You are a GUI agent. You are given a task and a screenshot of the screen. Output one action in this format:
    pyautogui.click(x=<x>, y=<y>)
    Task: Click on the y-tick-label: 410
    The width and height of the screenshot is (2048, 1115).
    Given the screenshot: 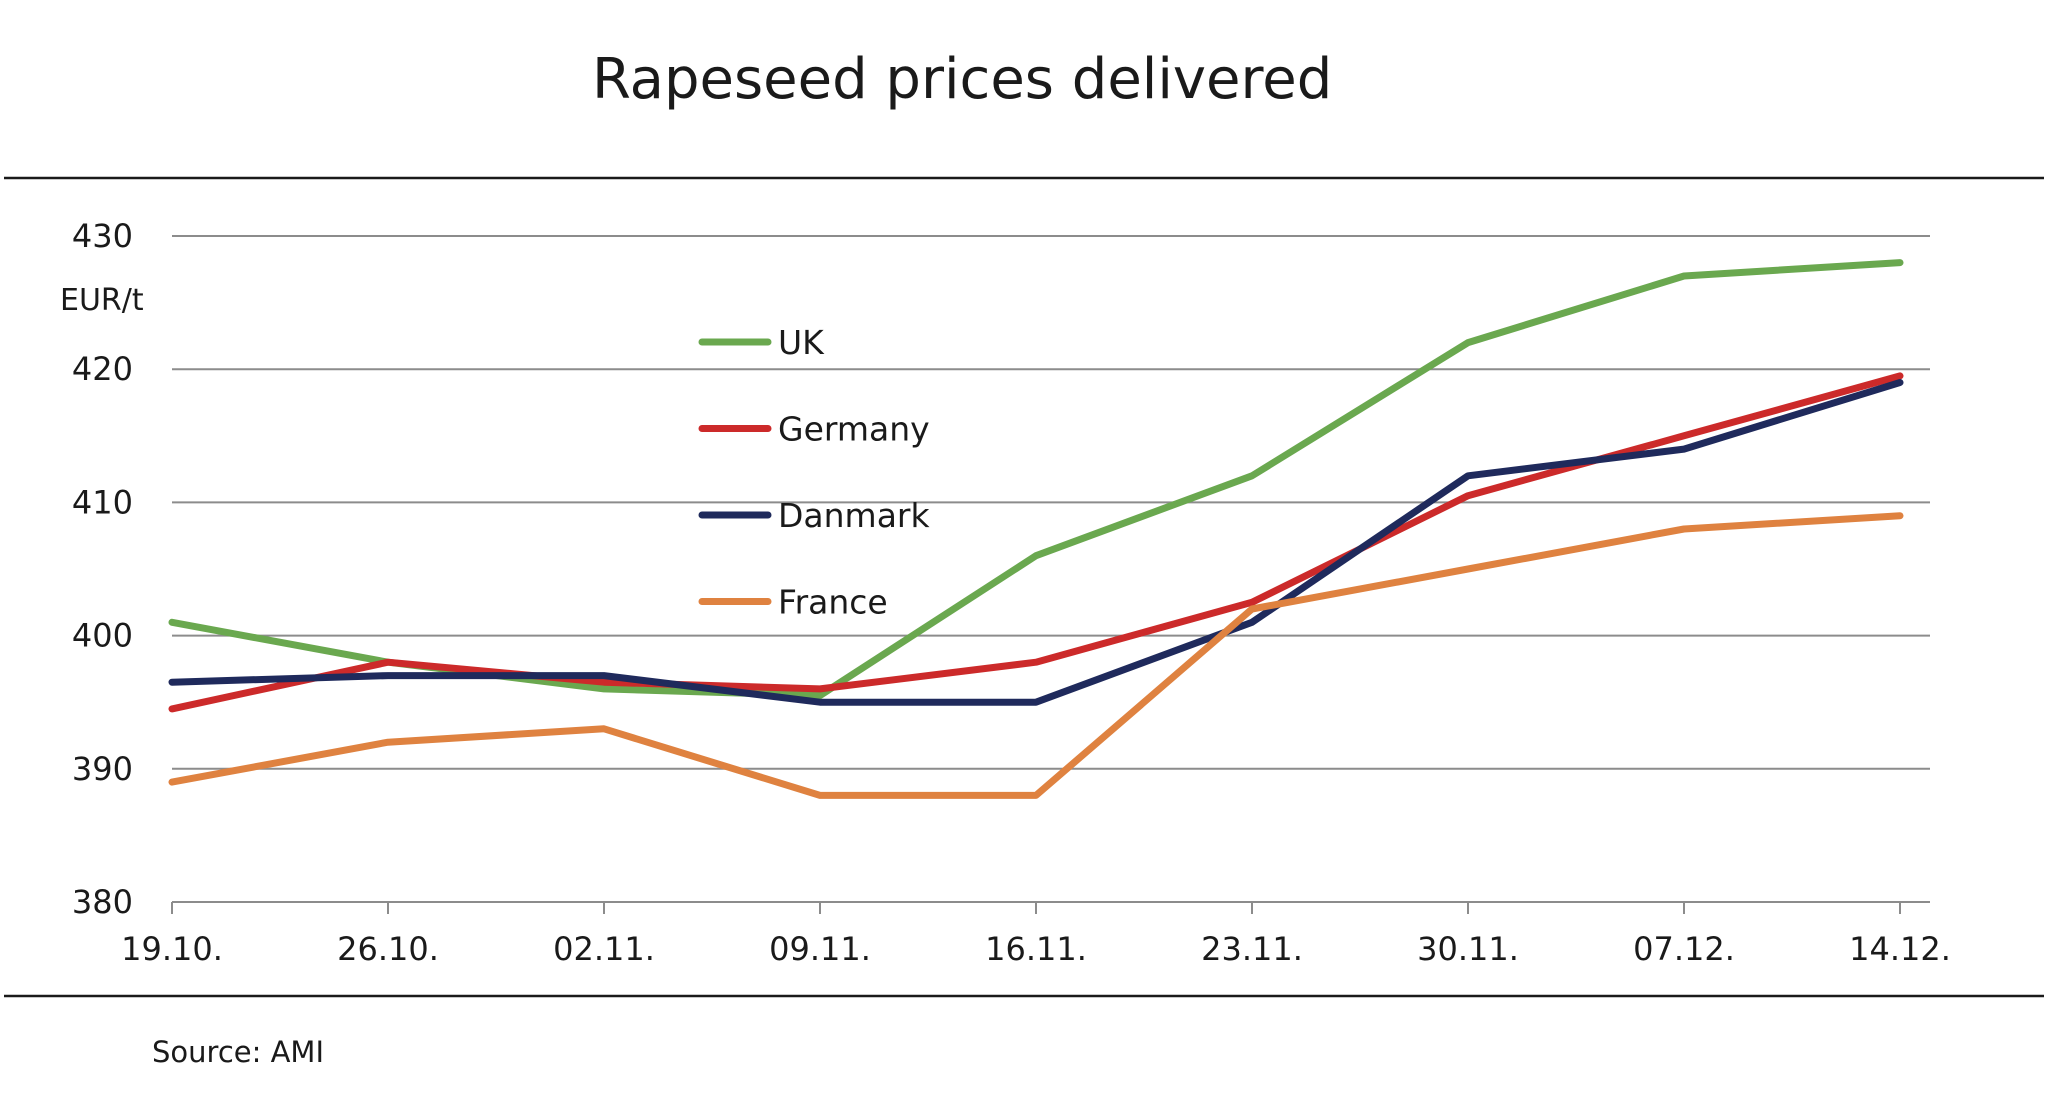 What is the action you would take?
    pyautogui.click(x=102, y=502)
    